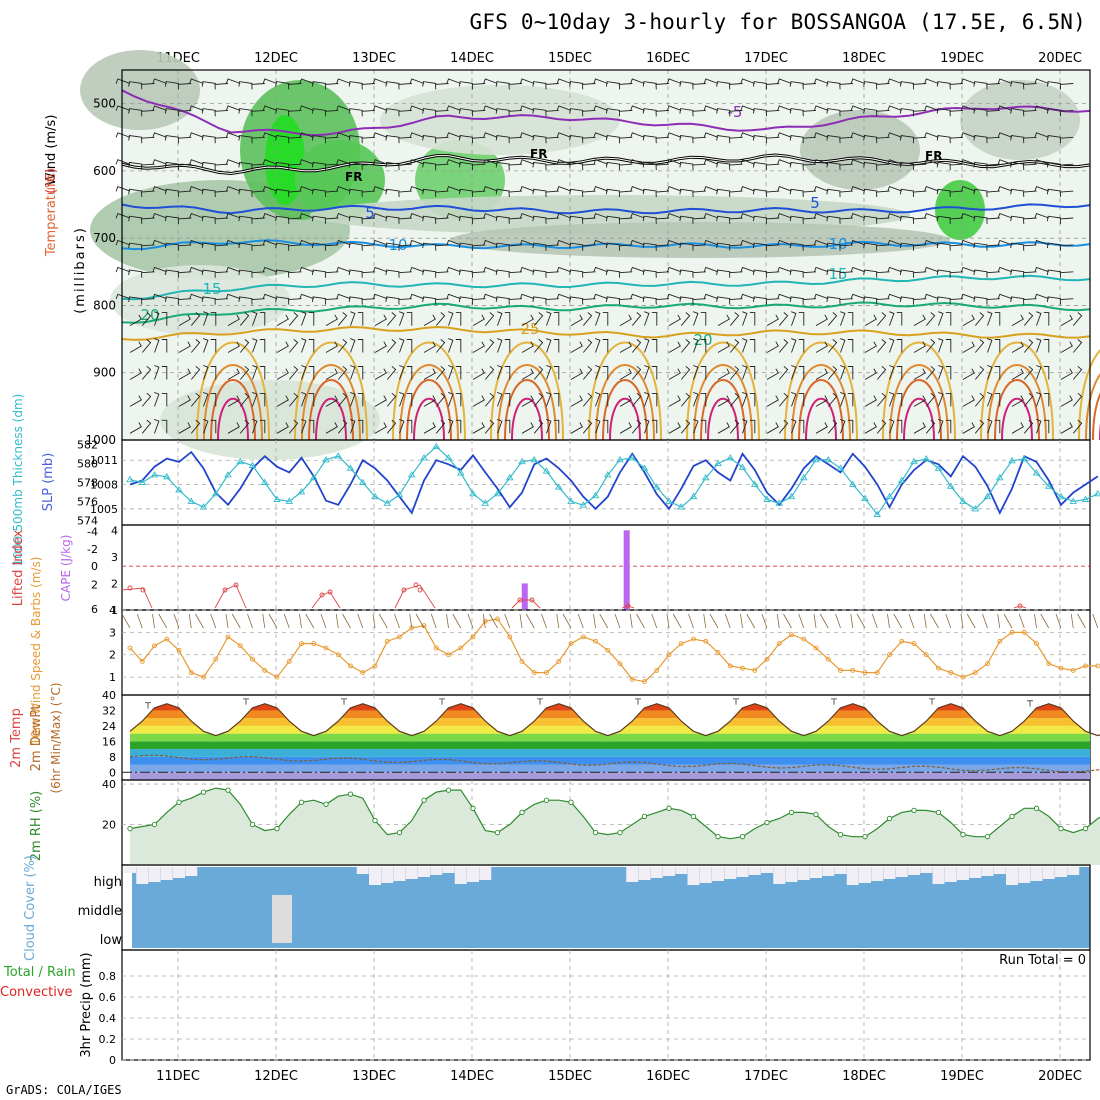 The width and height of the screenshot is (1100, 1100). What do you see at coordinates (51, 181) in the screenshot?
I see `ylabel-temperature-unit: (°C)` at bounding box center [51, 181].